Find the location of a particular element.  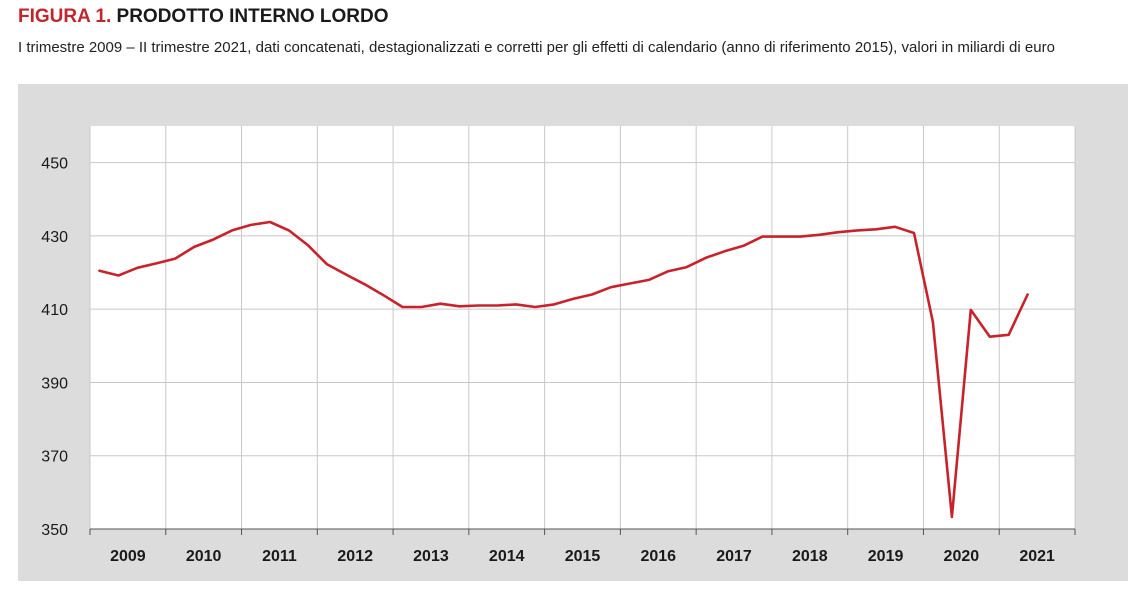

x-tick-label: 2020 is located at coordinates (962, 556).